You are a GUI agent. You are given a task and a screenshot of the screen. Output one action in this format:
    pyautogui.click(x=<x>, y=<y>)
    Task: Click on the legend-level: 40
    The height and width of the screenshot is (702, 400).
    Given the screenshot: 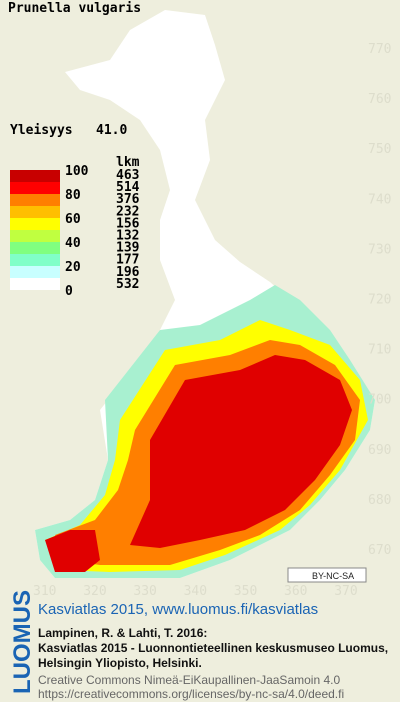 What is the action you would take?
    pyautogui.click(x=73, y=243)
    